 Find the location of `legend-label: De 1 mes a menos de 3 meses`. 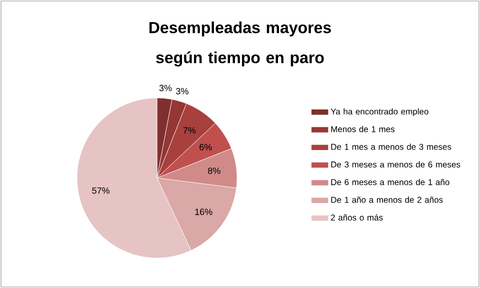

legend-label: De 1 mes a menos de 3 meses is located at coordinates (391, 147).